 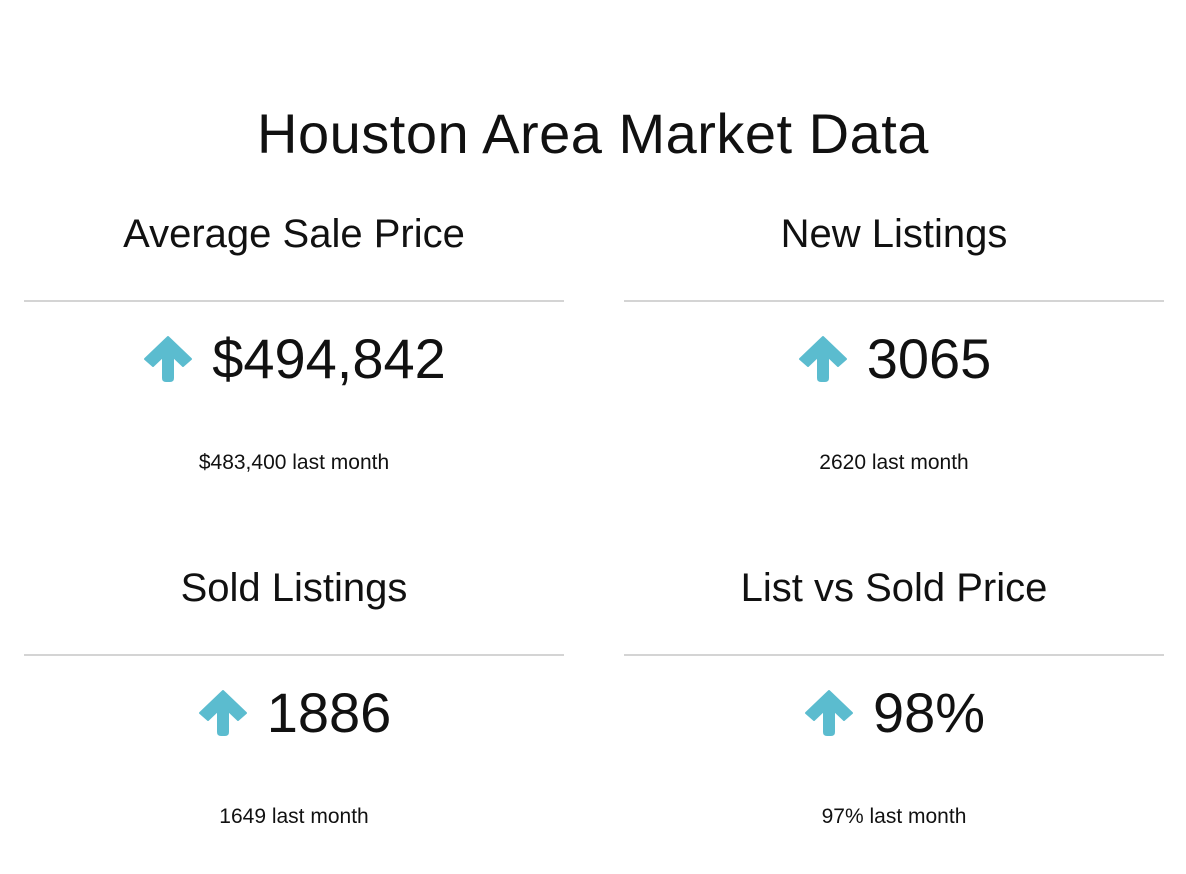 What do you see at coordinates (929, 358) in the screenshot?
I see `stat-value: 3065` at bounding box center [929, 358].